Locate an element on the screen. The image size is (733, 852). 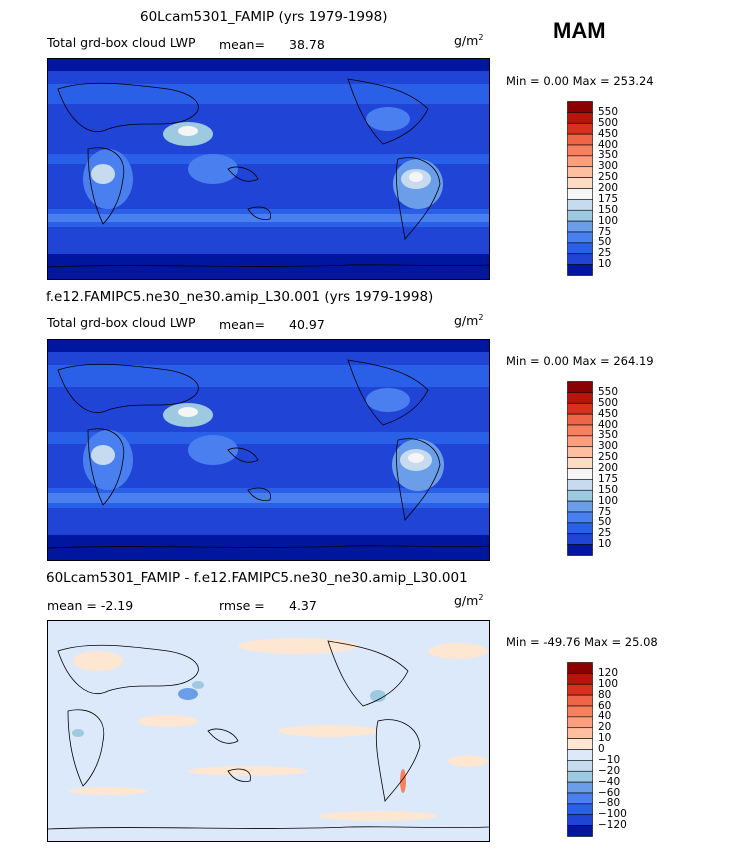
colorbar-tick-label: −80 is located at coordinates (609, 803).